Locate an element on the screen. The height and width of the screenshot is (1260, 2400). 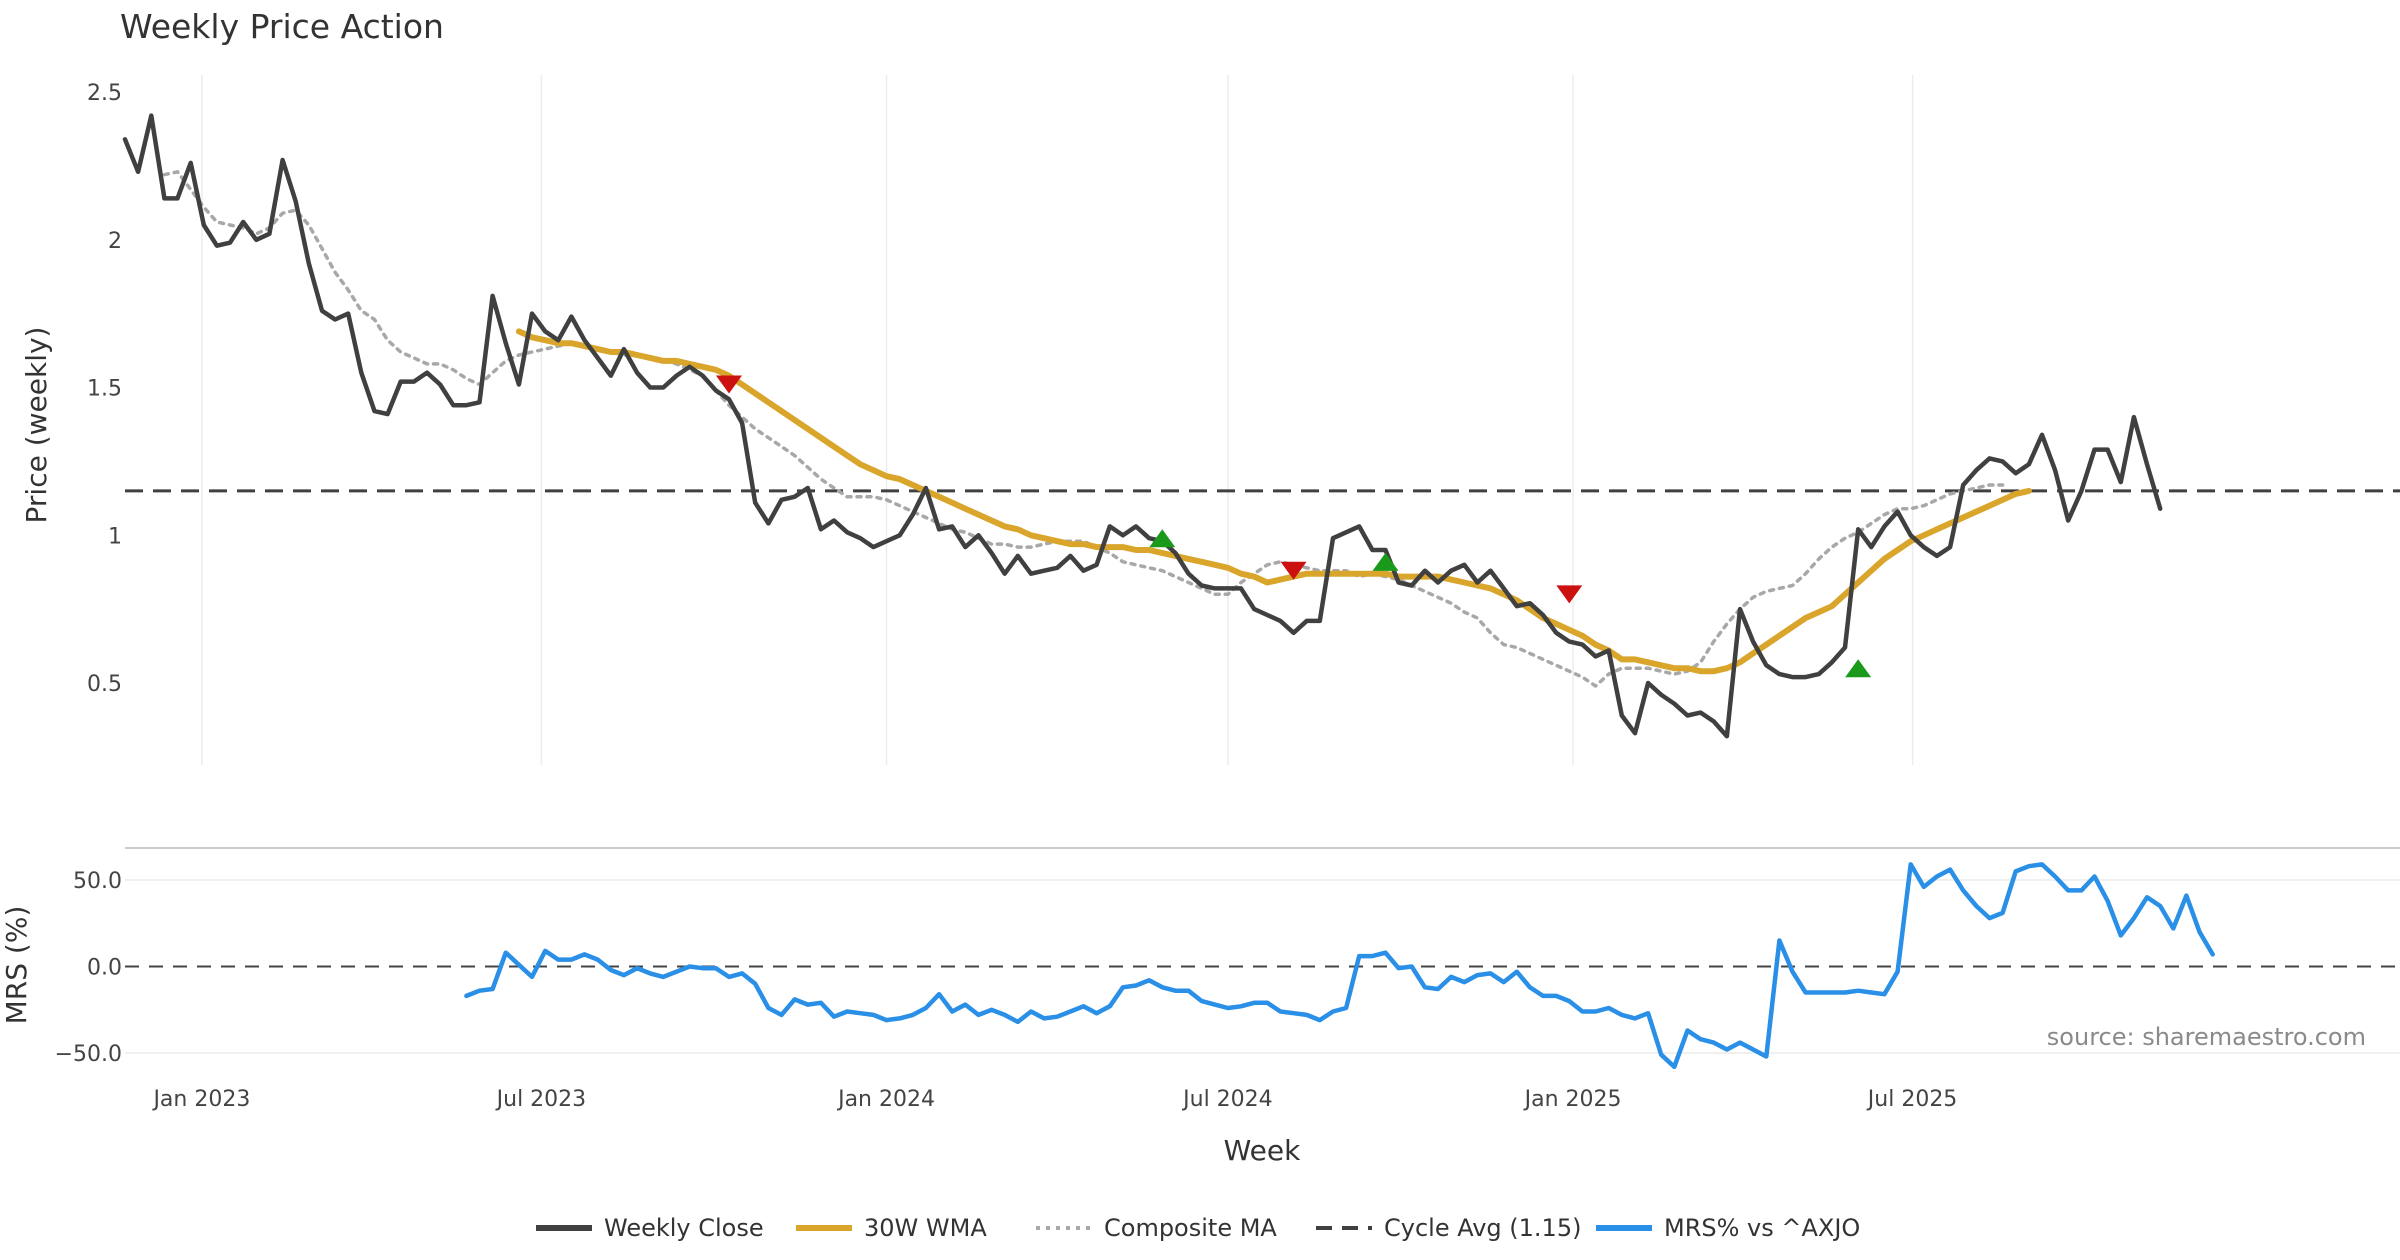
chart-title: Weekly Price Action is located at coordinates (282, 26).